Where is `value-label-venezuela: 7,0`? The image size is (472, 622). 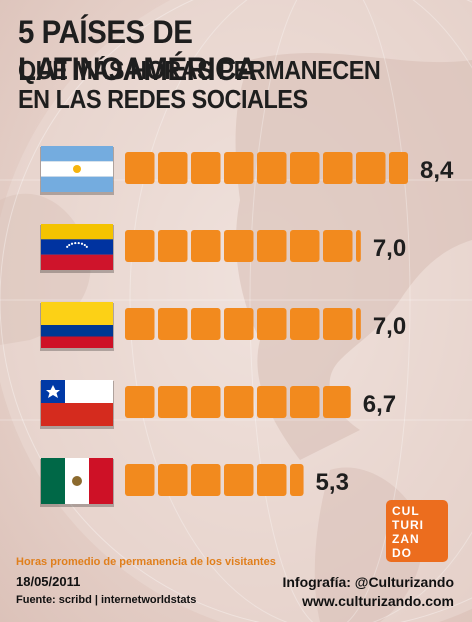 value-label-venezuela: 7,0 is located at coordinates (389, 248).